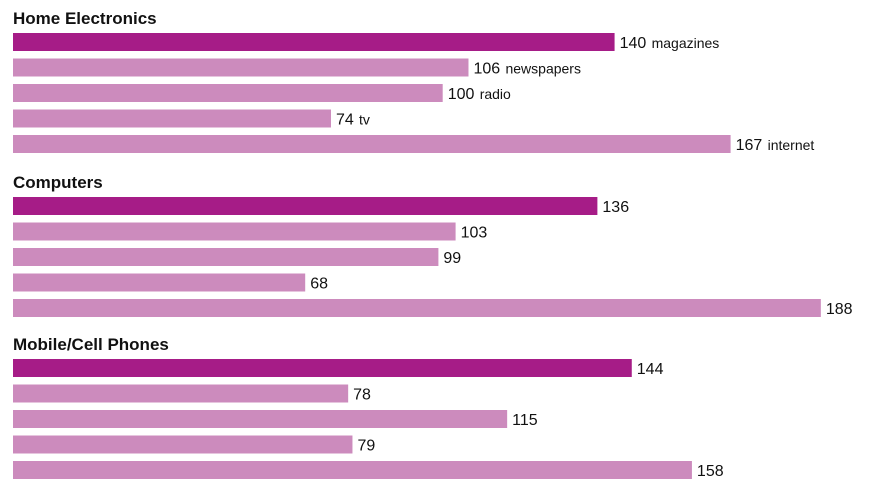 This screenshot has height=479, width=873. I want to click on group-title: Computers, so click(58, 182).